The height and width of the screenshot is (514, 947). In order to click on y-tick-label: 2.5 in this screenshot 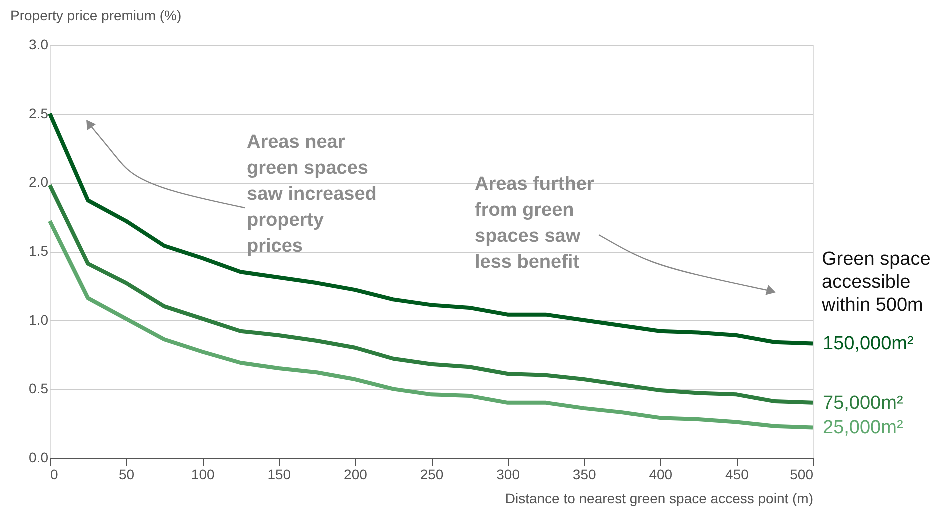, I will do `click(39, 113)`.